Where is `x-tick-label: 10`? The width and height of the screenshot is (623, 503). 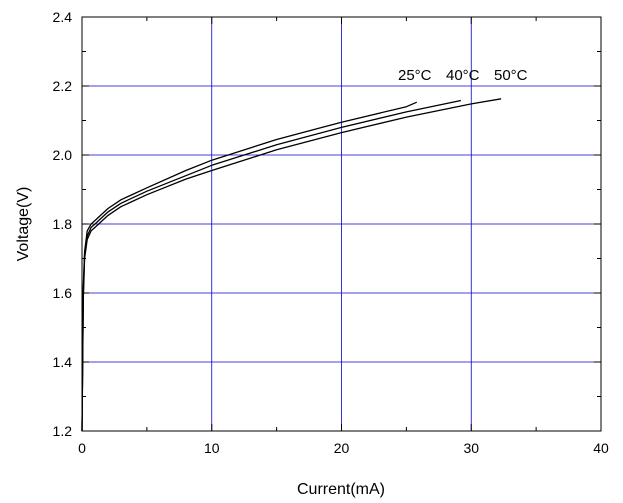
x-tick-label: 10 is located at coordinates (212, 448).